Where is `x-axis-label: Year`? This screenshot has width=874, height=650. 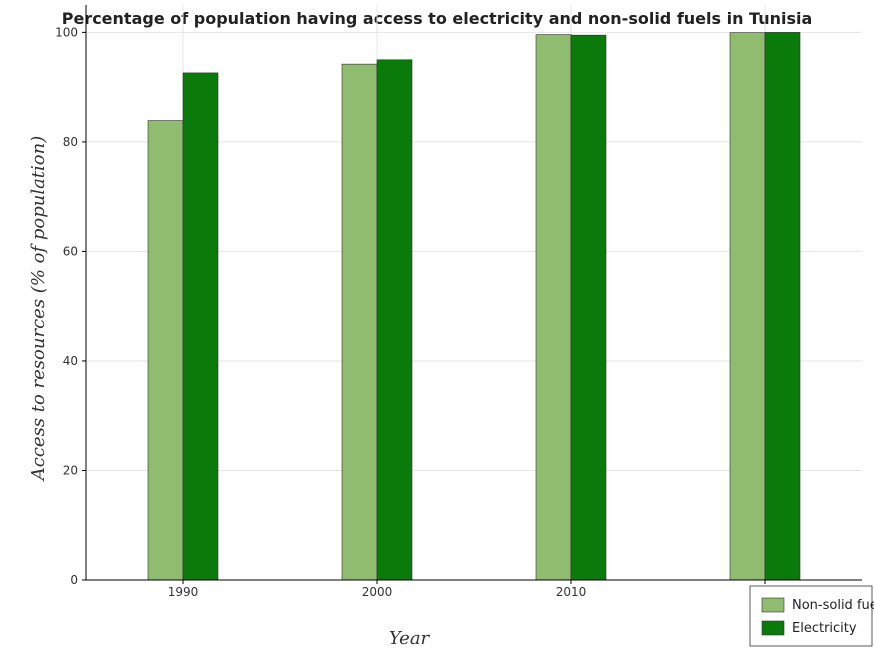
x-axis-label: Year is located at coordinates (410, 638).